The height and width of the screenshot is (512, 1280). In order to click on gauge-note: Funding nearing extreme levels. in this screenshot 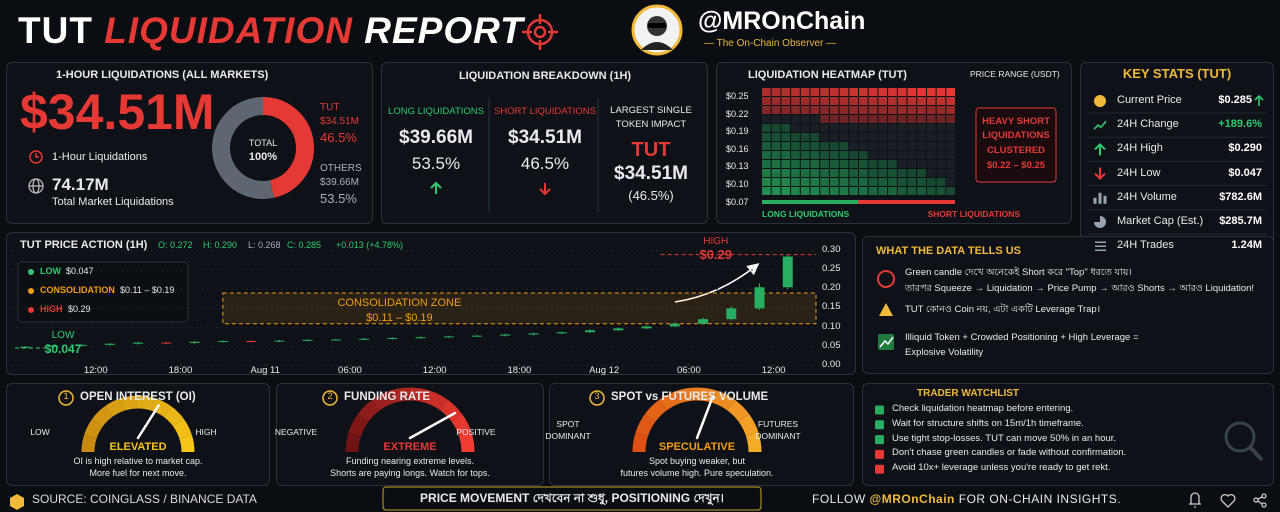, I will do `click(410, 461)`.